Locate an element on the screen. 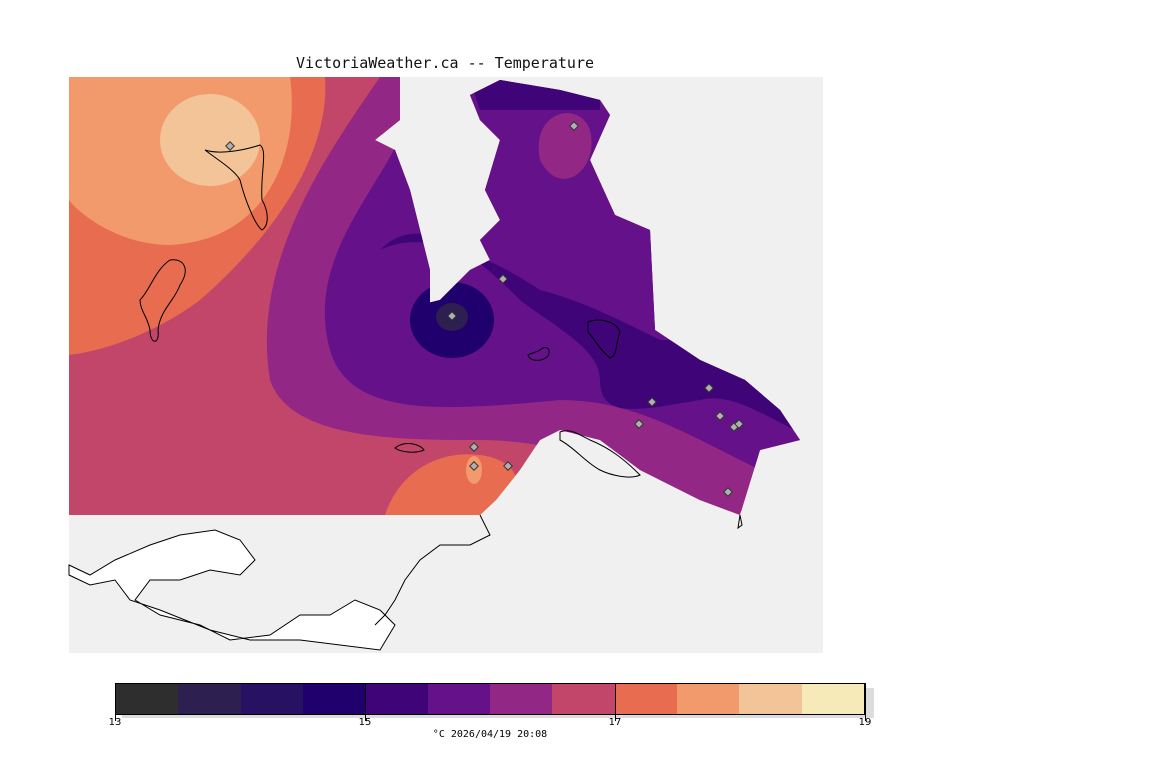 The image size is (1152, 768). units-timestamp: °C 2026/04/19 20:08 is located at coordinates (490, 734).